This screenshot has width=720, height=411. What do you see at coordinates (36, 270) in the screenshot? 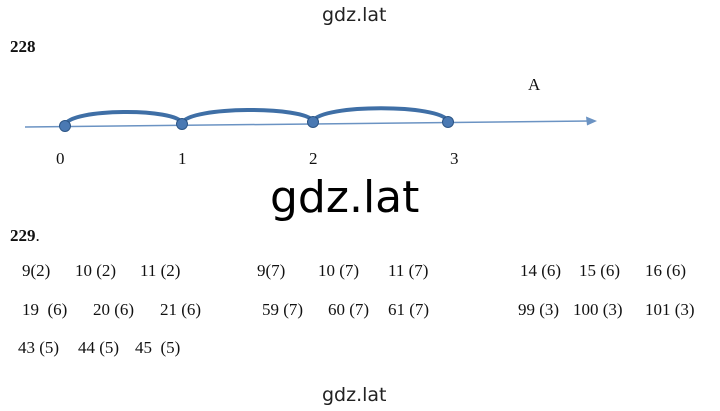
I see `answer-item: 9(2)` at bounding box center [36, 270].